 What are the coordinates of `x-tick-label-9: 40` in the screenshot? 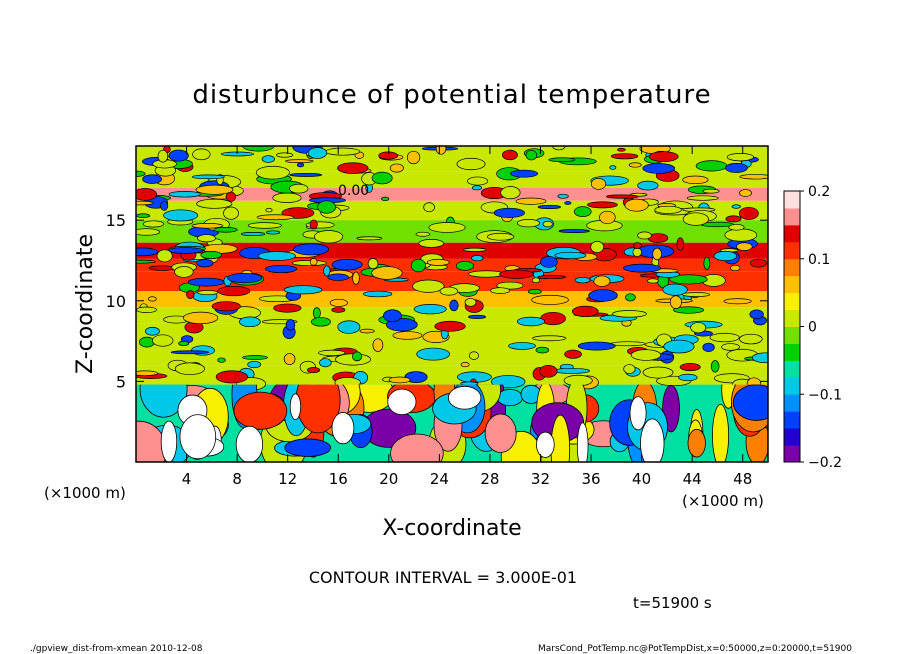 It's located at (641, 479).